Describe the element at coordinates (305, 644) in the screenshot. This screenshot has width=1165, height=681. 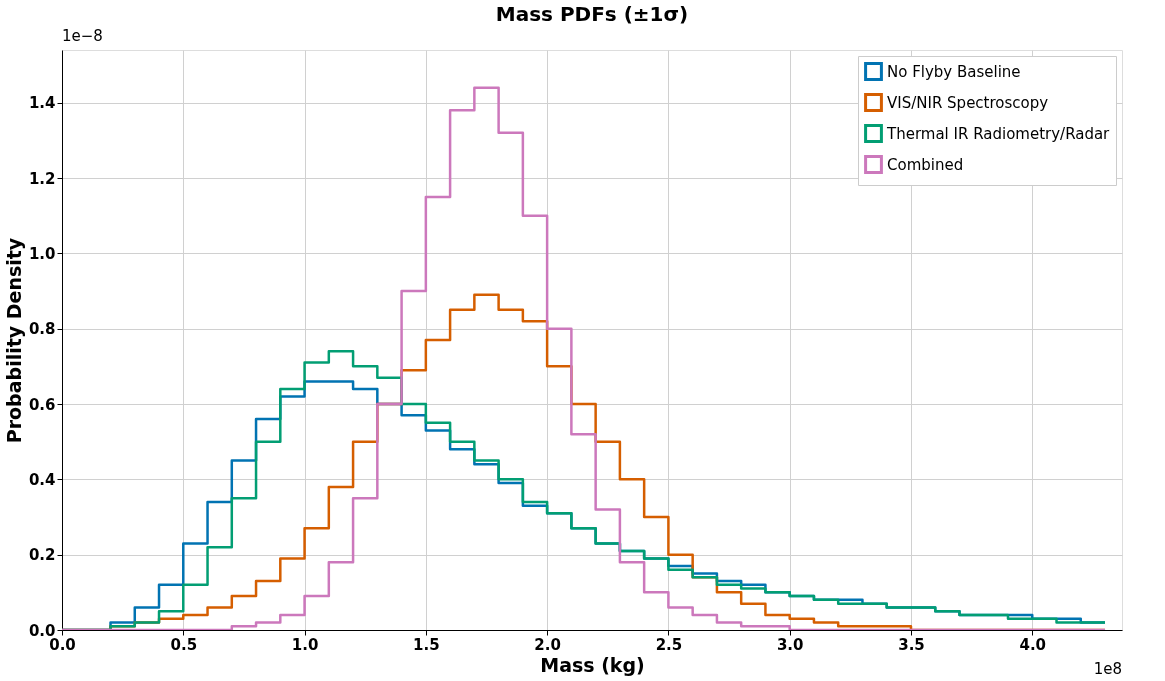
I see `x-tick-label: 1.0` at that location.